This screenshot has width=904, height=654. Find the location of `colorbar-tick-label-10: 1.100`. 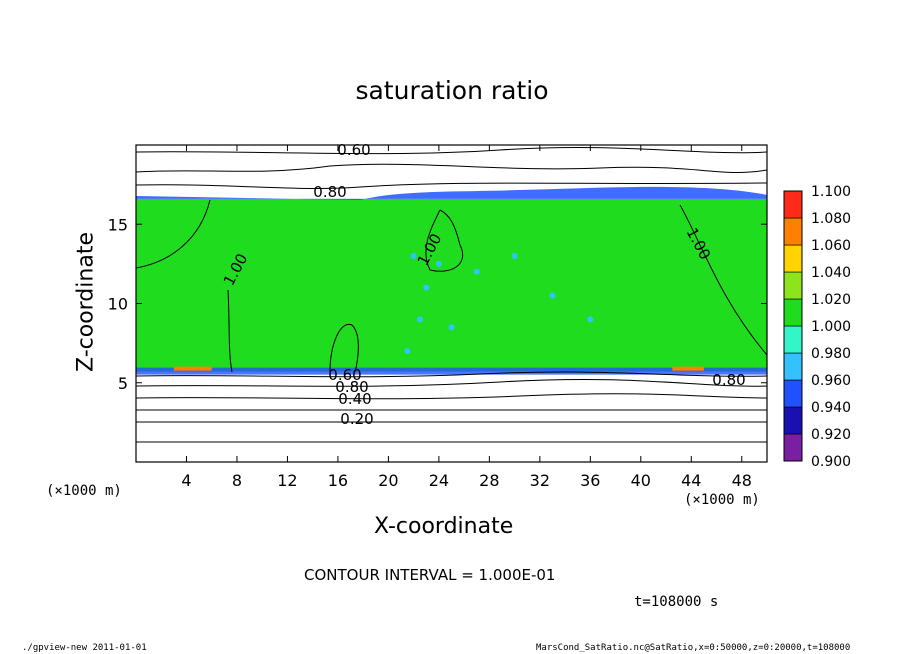

colorbar-tick-label-10: 1.100 is located at coordinates (831, 192).